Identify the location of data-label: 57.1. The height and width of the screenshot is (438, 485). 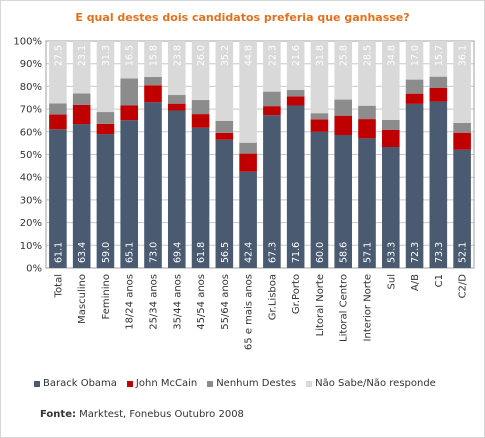
(368, 252).